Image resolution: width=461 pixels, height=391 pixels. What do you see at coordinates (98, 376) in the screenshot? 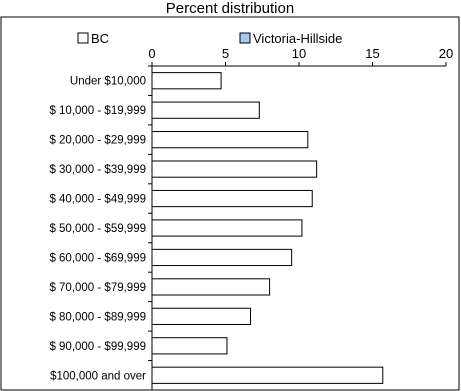
I see `category-label: $100,000 and over` at bounding box center [98, 376].